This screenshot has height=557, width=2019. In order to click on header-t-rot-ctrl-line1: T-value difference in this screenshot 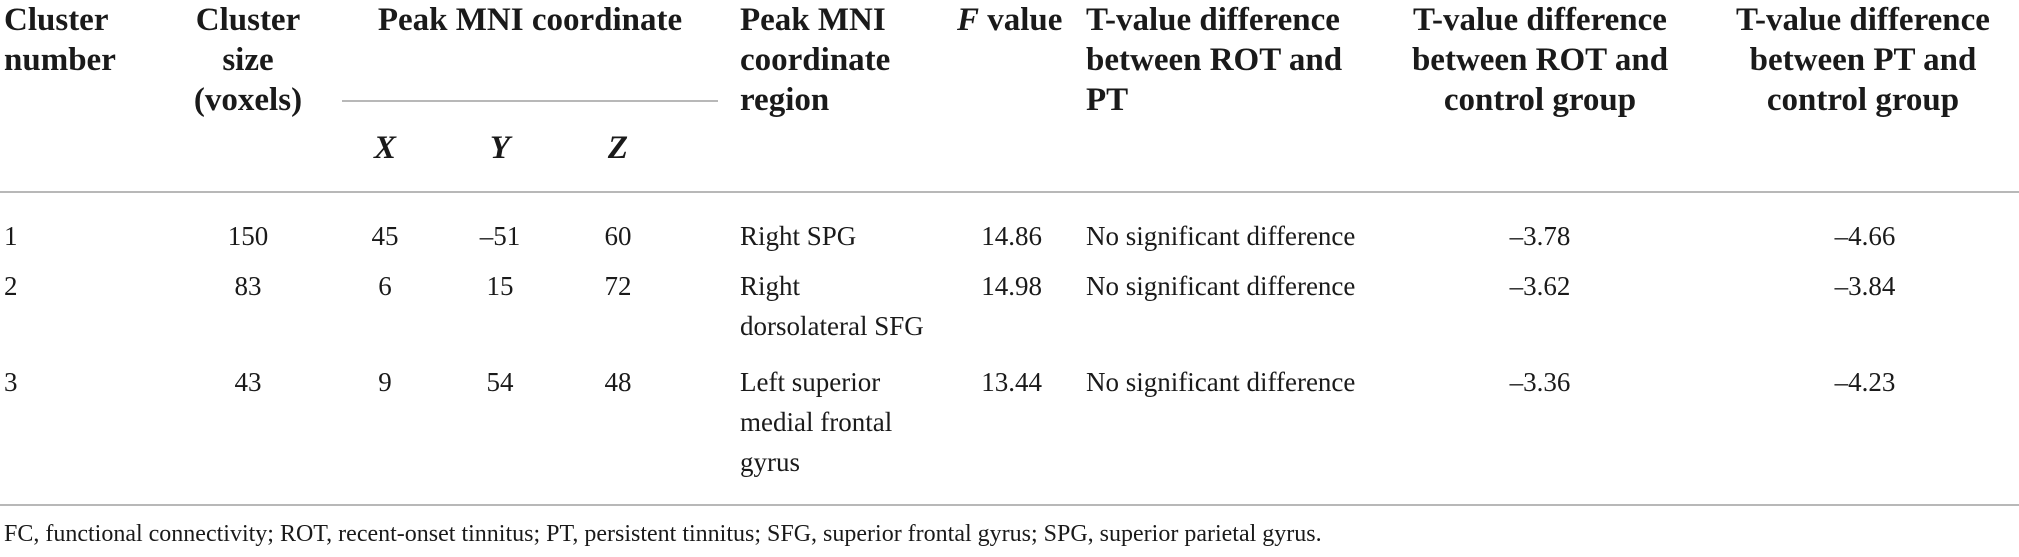, I will do `click(1540, 20)`.